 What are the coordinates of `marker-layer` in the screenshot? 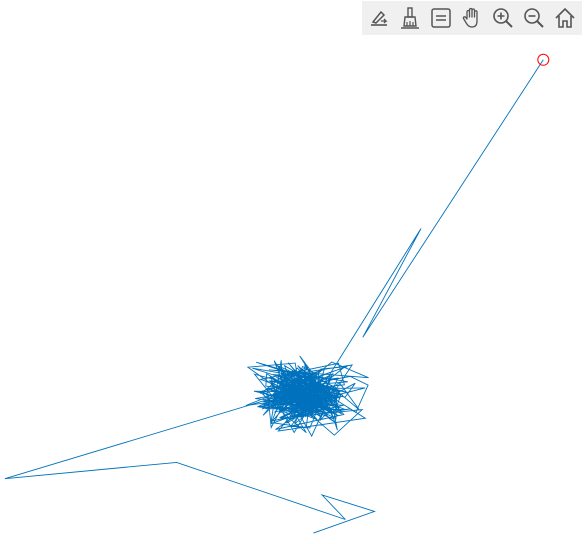 It's located at (543, 59).